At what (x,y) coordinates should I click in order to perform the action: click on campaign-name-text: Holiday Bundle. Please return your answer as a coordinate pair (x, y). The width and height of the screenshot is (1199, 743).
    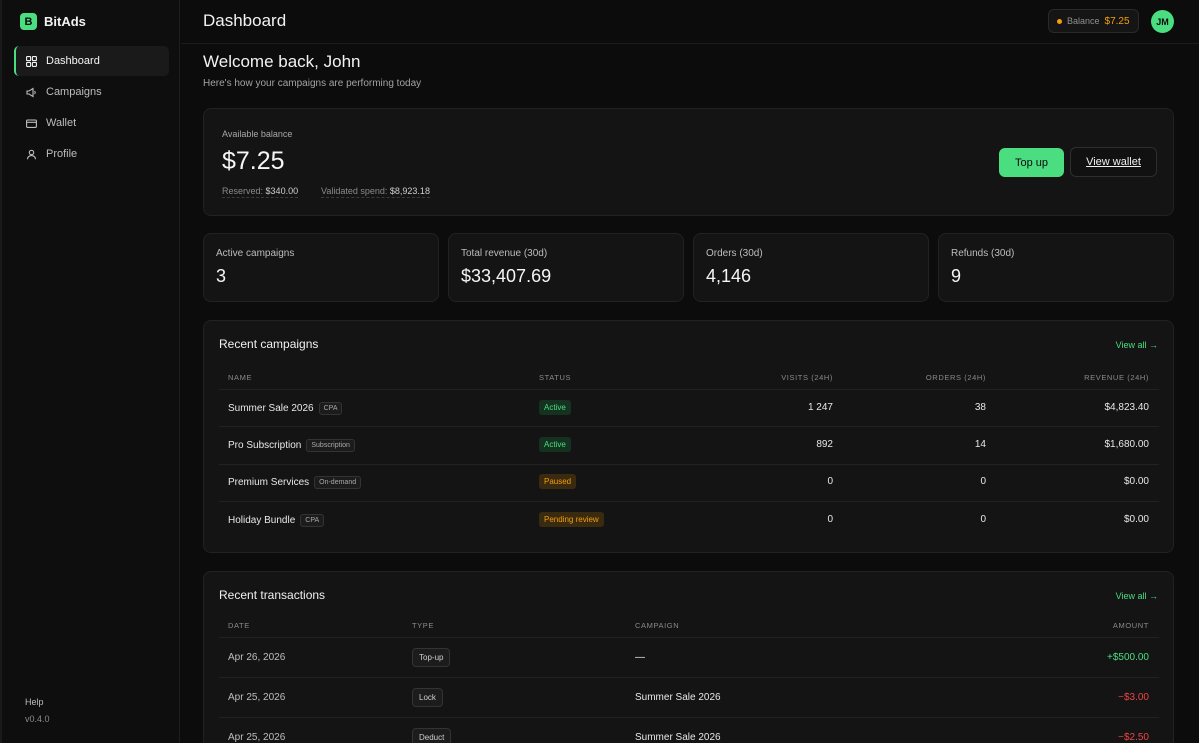
    Looking at the image, I should click on (262, 520).